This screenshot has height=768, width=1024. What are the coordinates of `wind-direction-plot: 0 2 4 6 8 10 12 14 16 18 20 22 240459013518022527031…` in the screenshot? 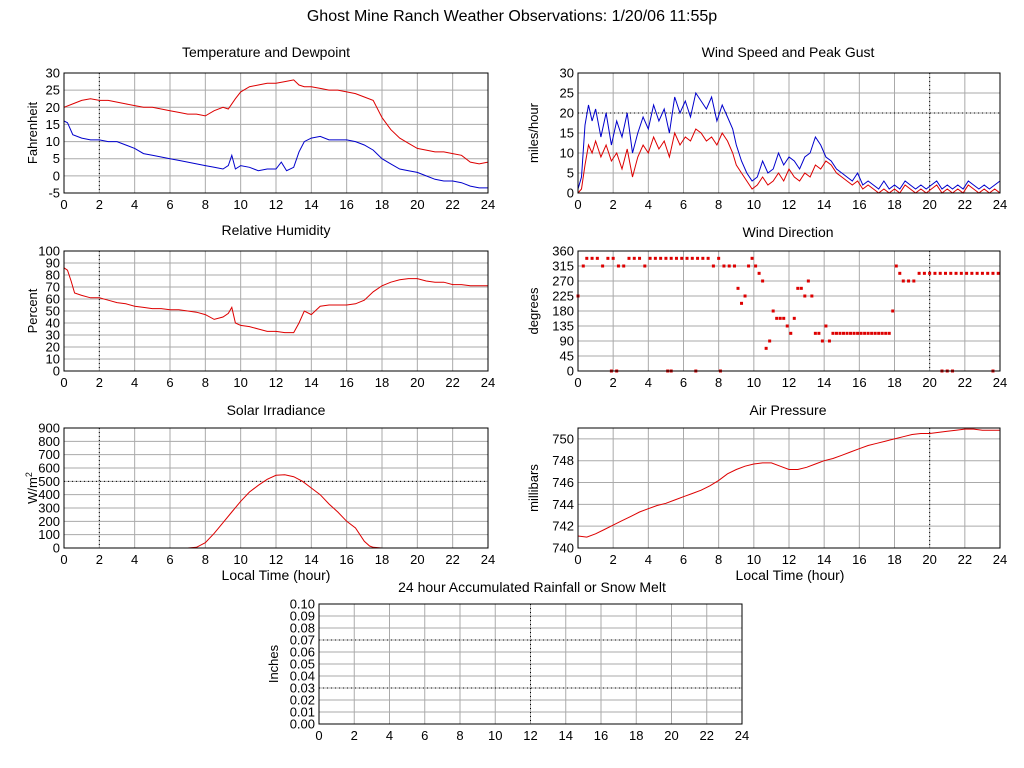 It's located at (766, 317).